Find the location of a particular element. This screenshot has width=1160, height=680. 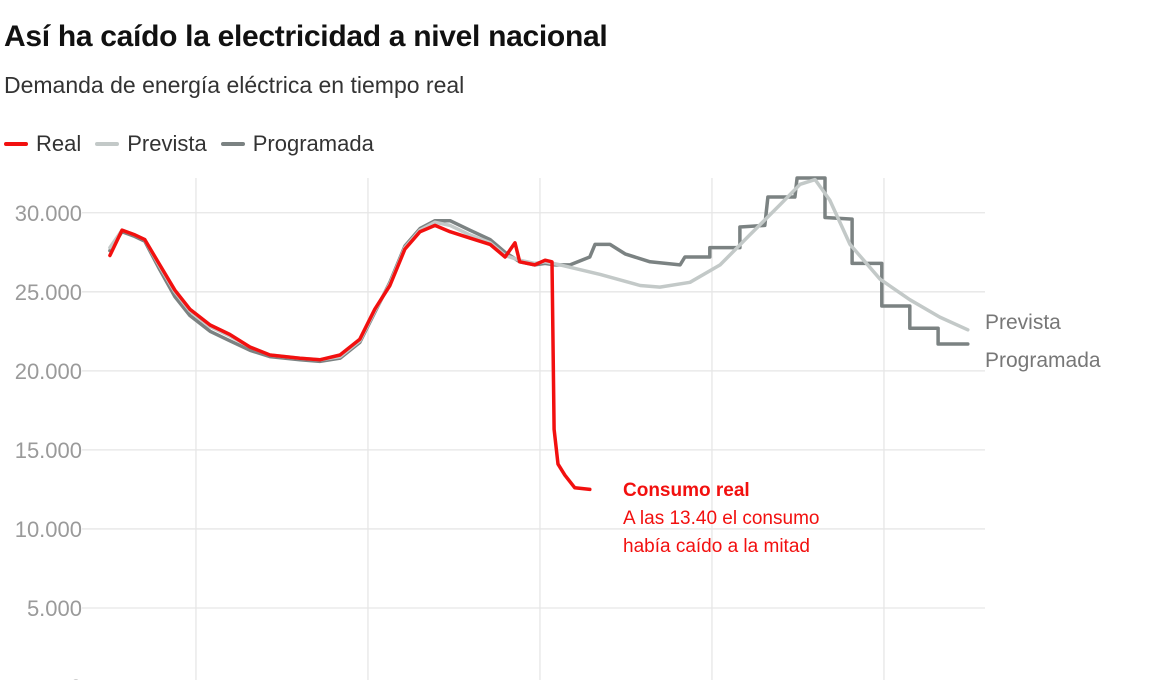

legend-item-prevista: Prevista is located at coordinates (151, 144).